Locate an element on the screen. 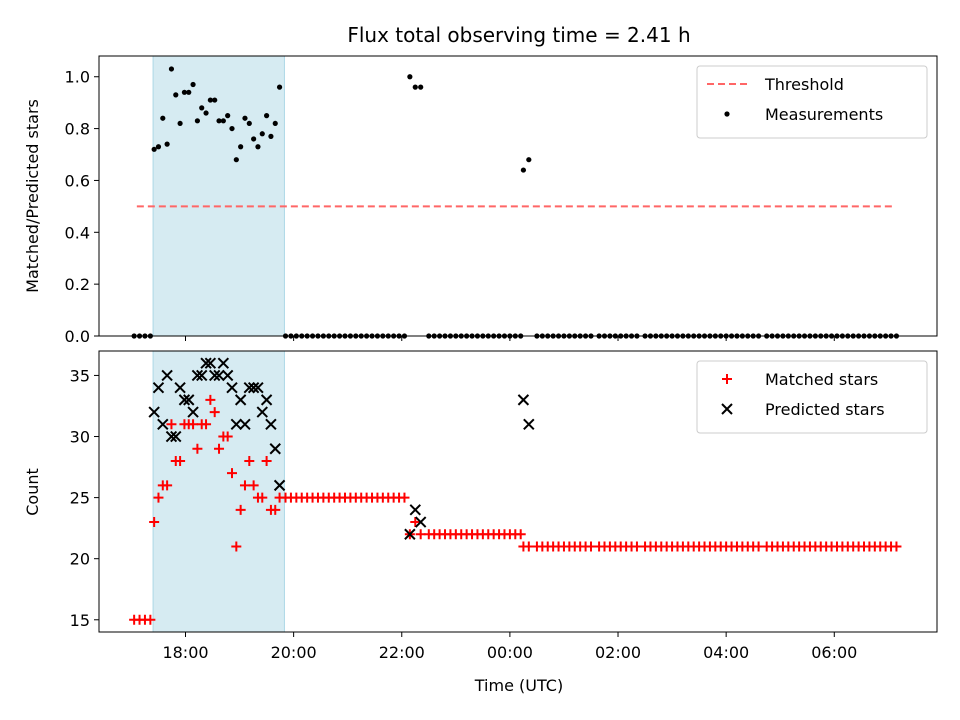 The width and height of the screenshot is (960, 720). top-y-tick-label-0: 0.0 is located at coordinates (77, 336).